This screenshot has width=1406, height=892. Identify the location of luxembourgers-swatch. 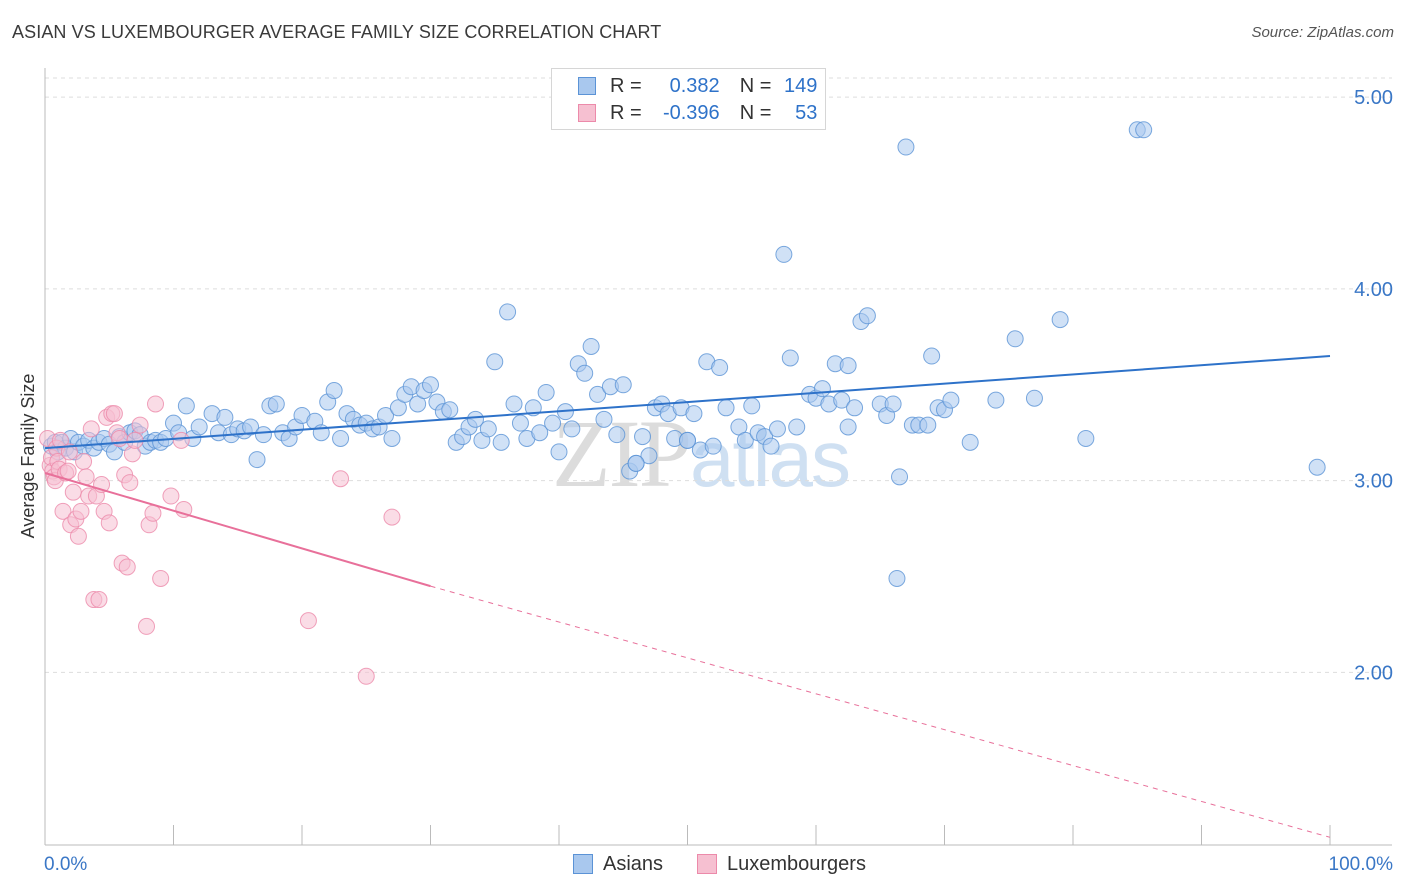
(587, 113).